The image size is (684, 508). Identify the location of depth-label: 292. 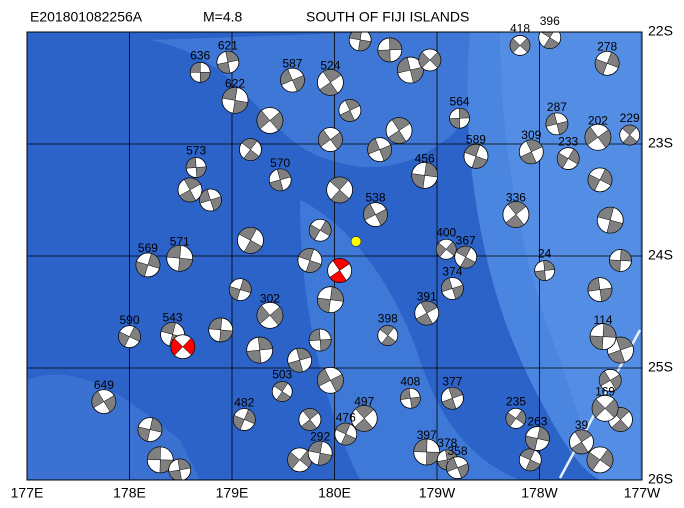
(320, 436).